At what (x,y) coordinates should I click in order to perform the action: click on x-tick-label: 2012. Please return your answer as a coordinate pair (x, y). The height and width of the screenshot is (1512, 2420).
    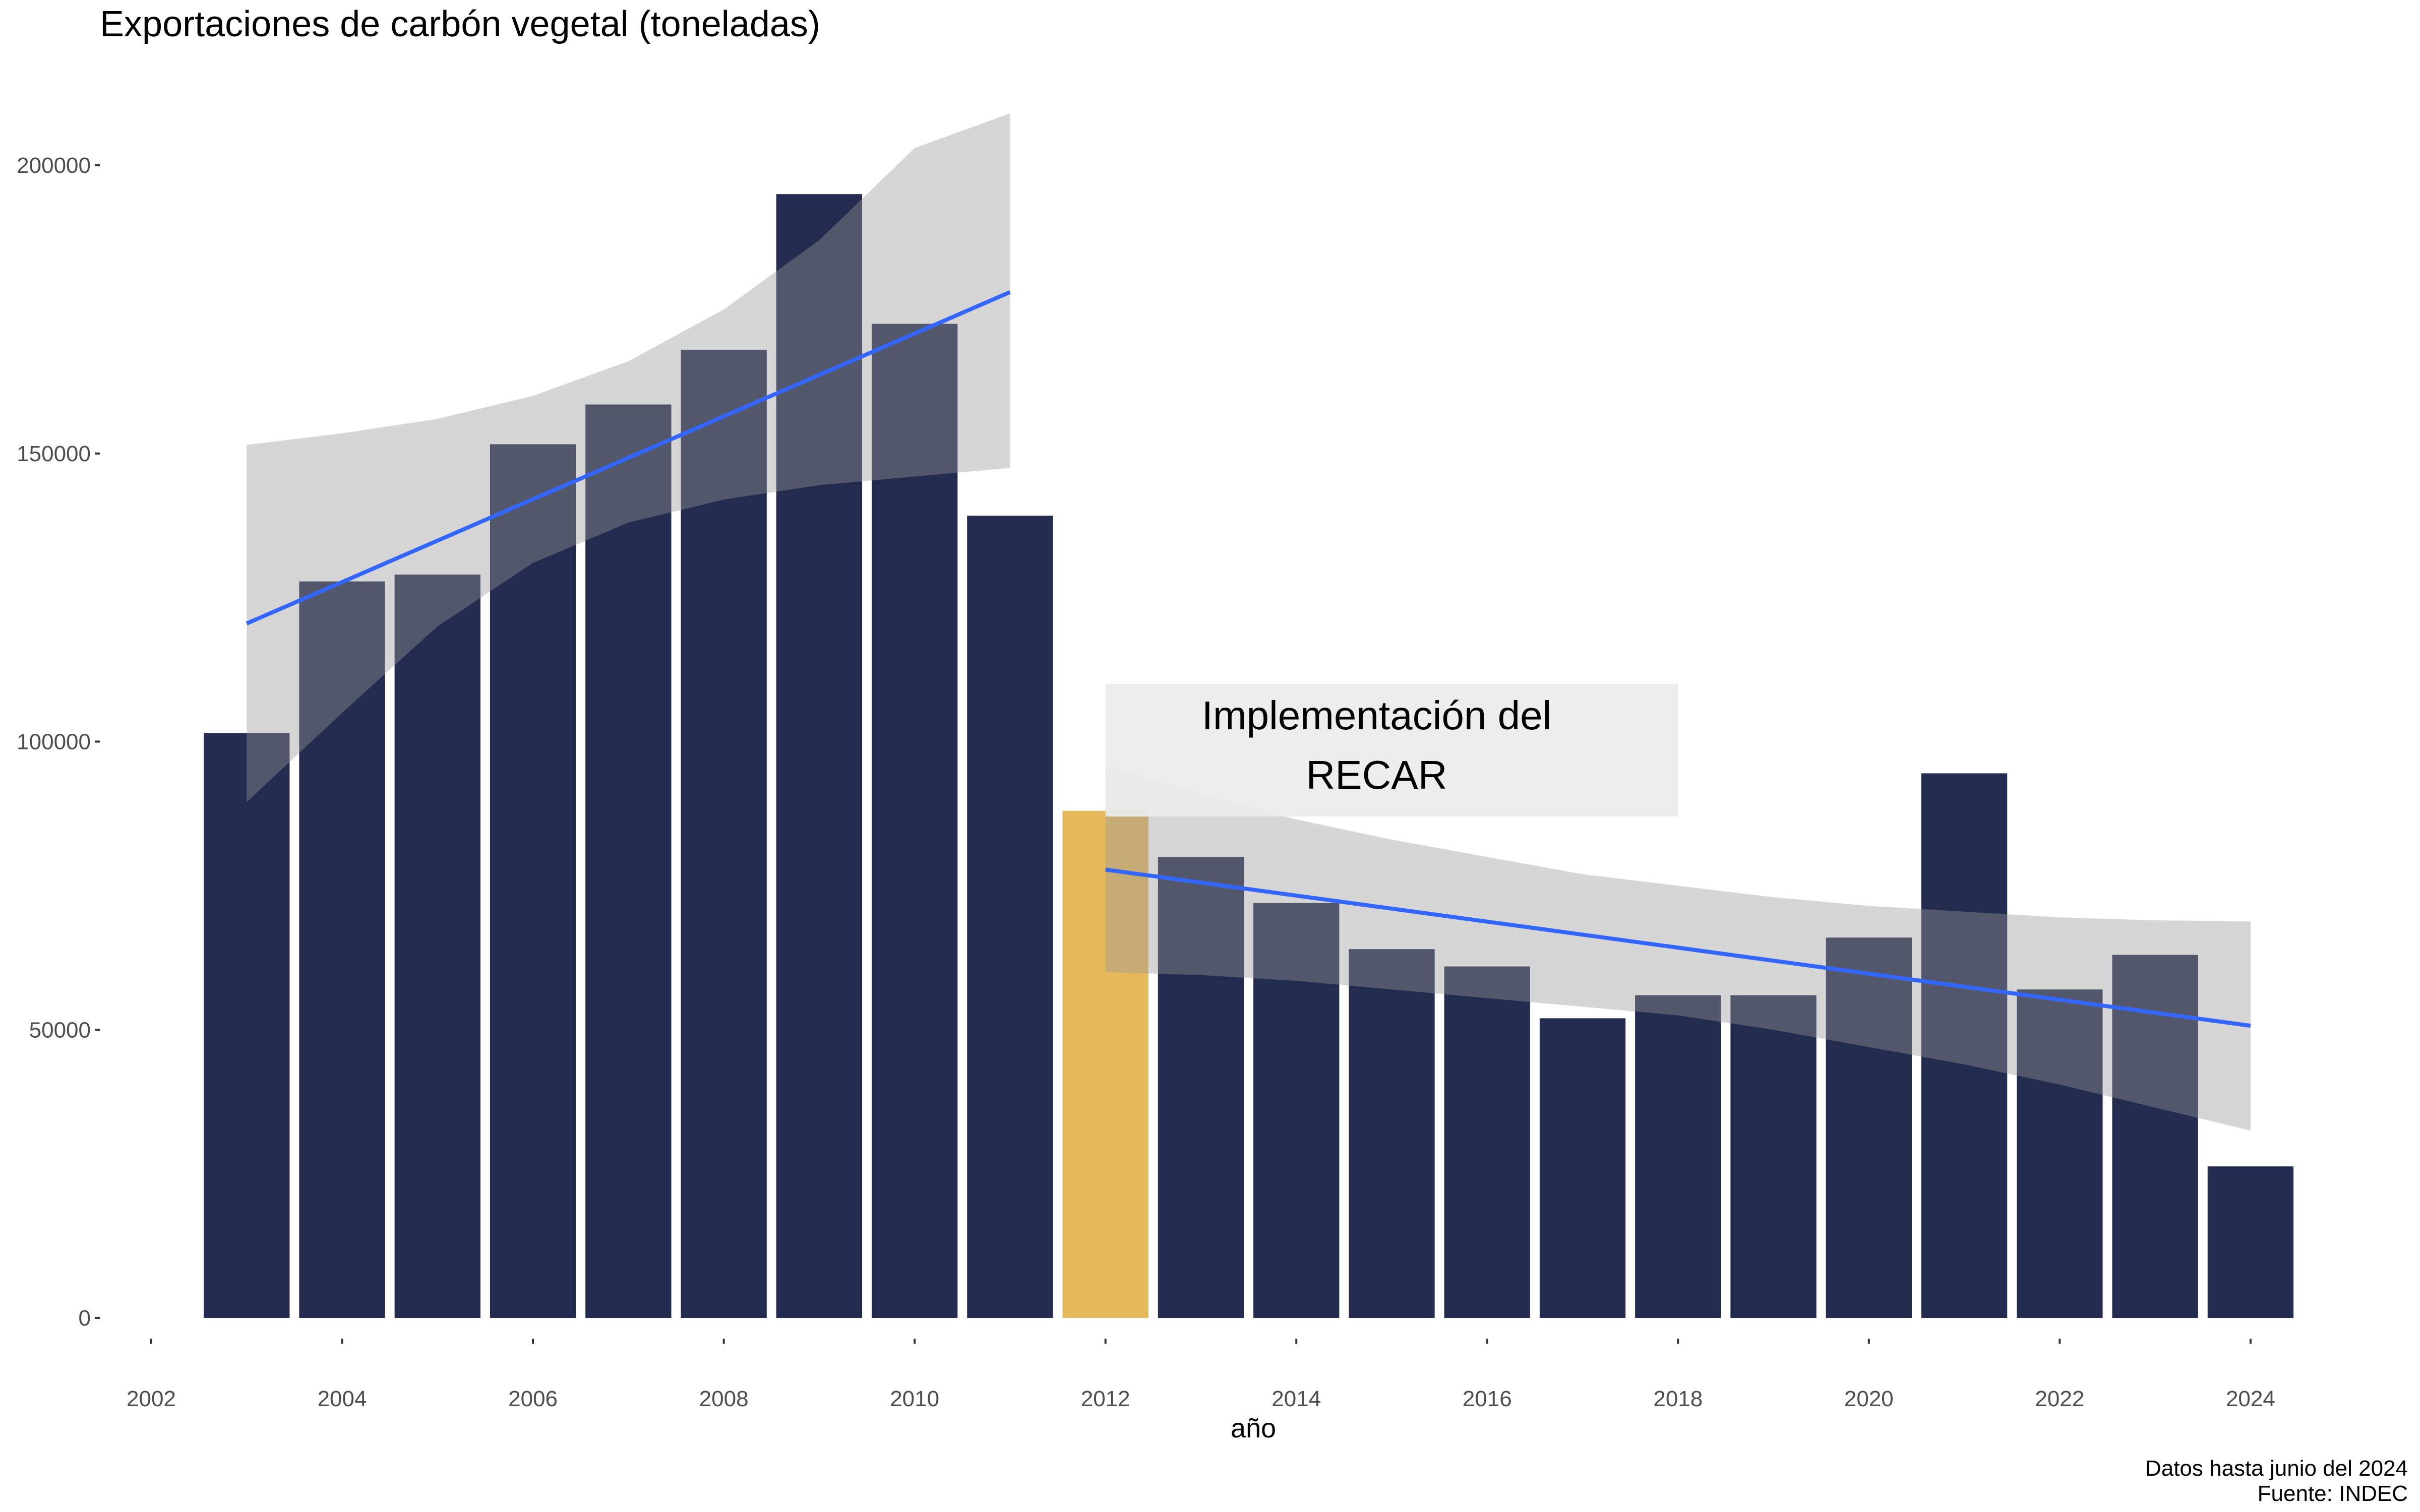
    Looking at the image, I should click on (1105, 1399).